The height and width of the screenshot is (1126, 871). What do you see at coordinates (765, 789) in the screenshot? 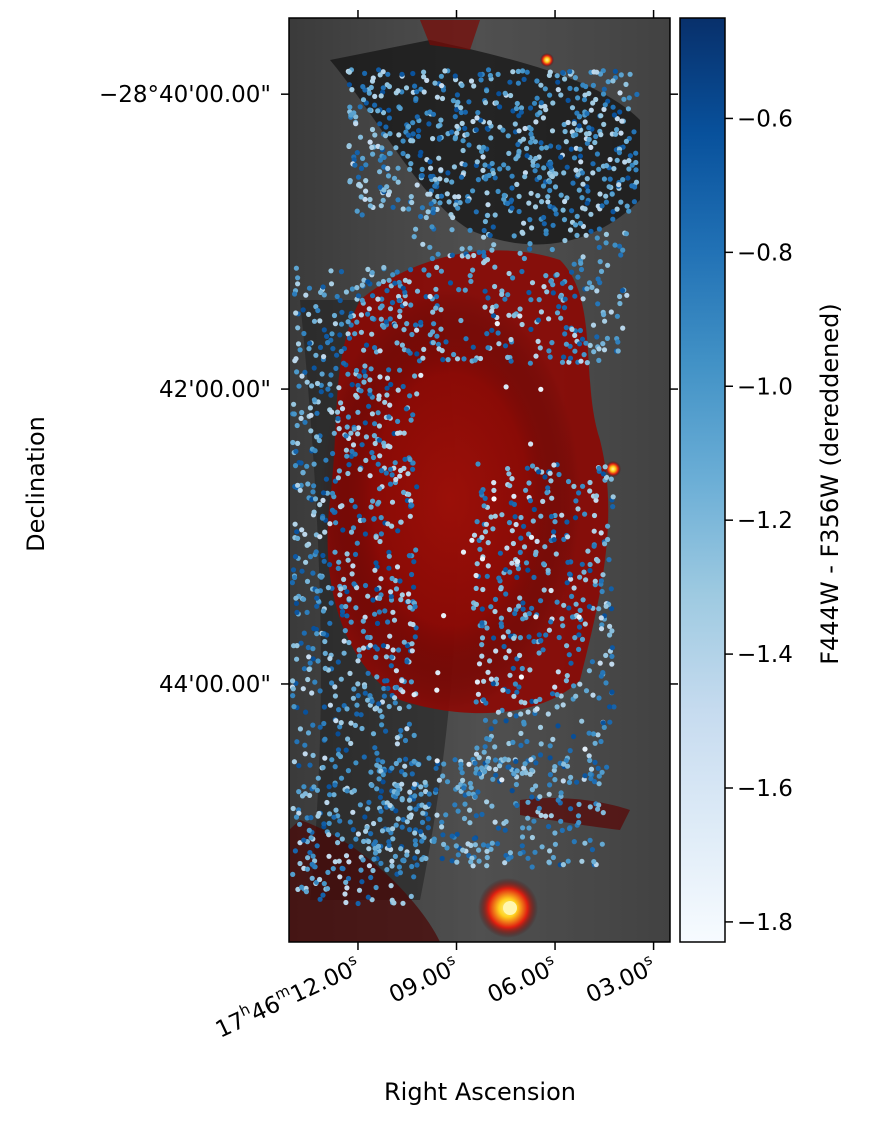
I see `colorbar-tick-label: −1.6` at bounding box center [765, 789].